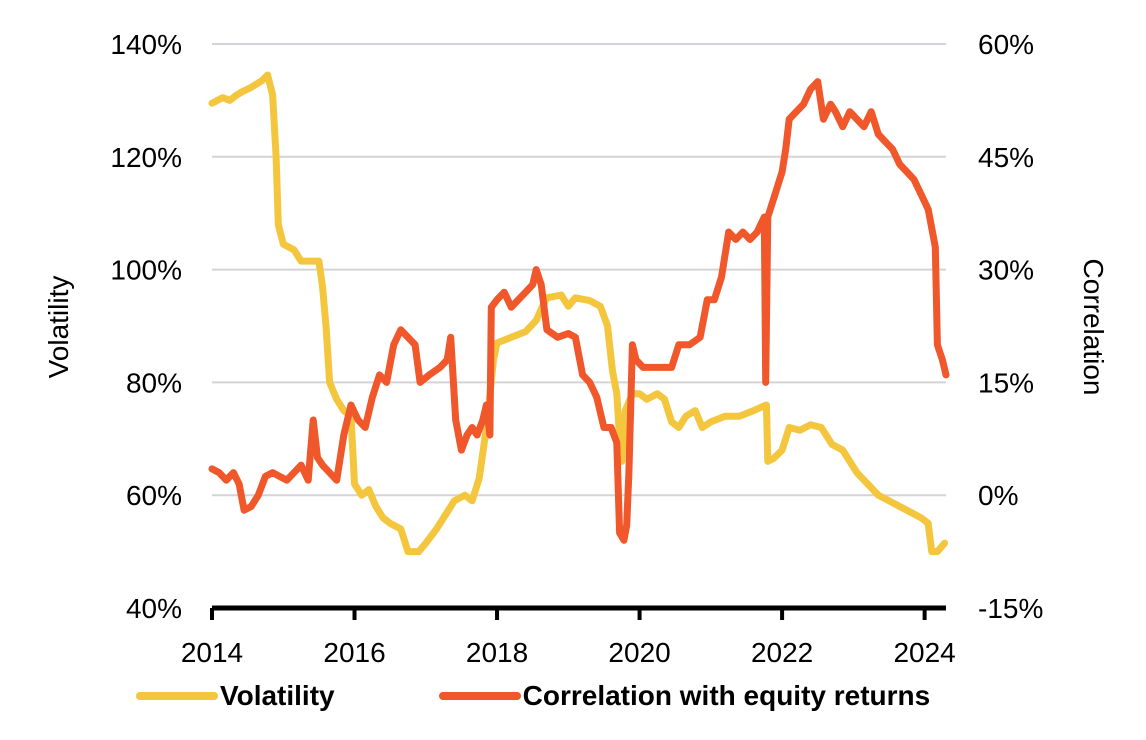 Image resolution: width=1146 pixels, height=740 pixels. I want to click on y-left-tick-label: 80%, so click(154, 382).